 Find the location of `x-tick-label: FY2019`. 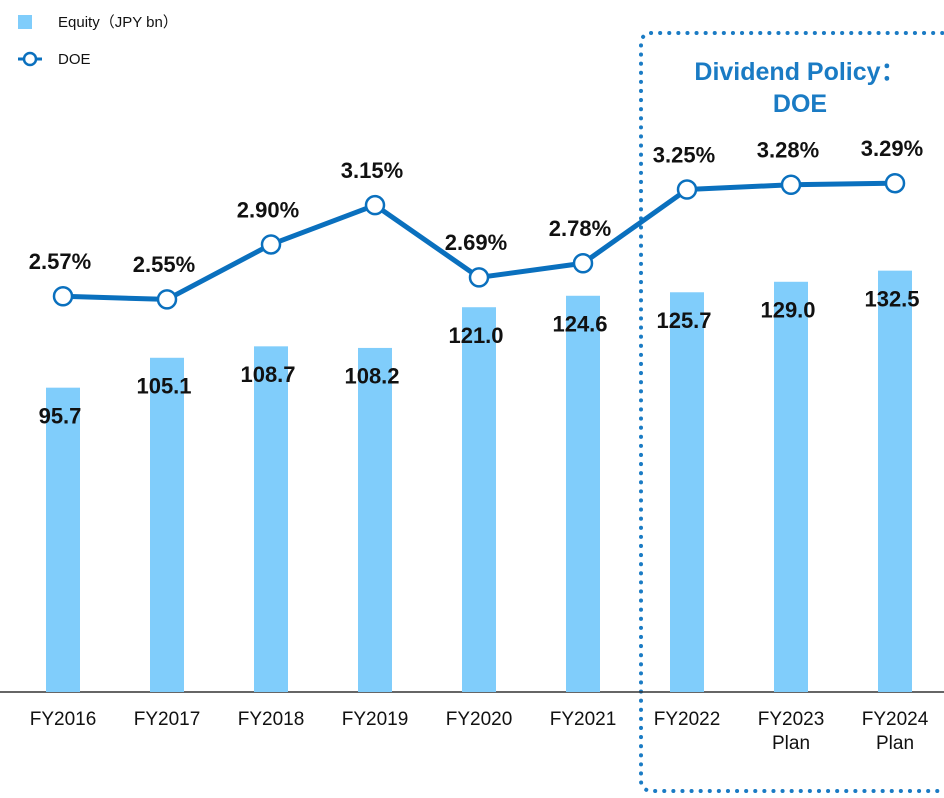

x-tick-label: FY2019 is located at coordinates (375, 719).